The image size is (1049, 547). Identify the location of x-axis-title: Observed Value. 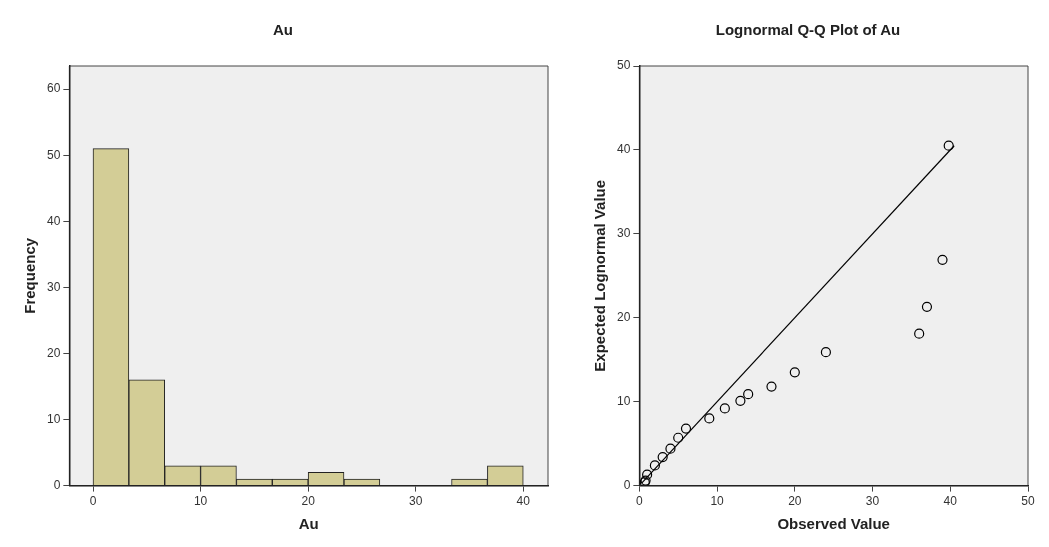
(833, 524).